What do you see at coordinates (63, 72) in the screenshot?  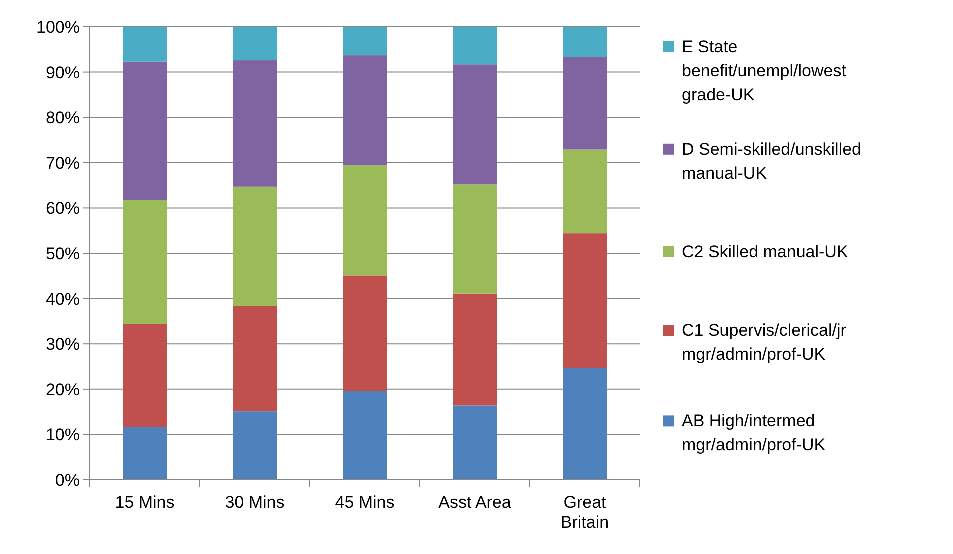 I see `y-tick-label: 90%` at bounding box center [63, 72].